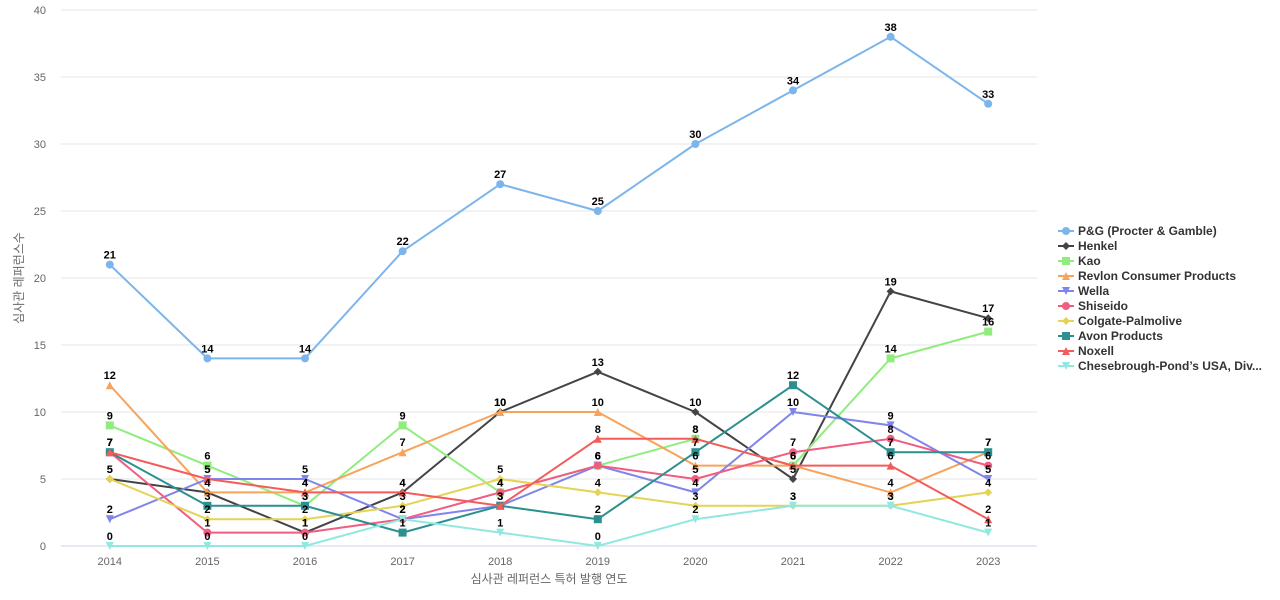  What do you see at coordinates (1087, 246) in the screenshot?
I see `legend-item-henkel: Henkel` at bounding box center [1087, 246].